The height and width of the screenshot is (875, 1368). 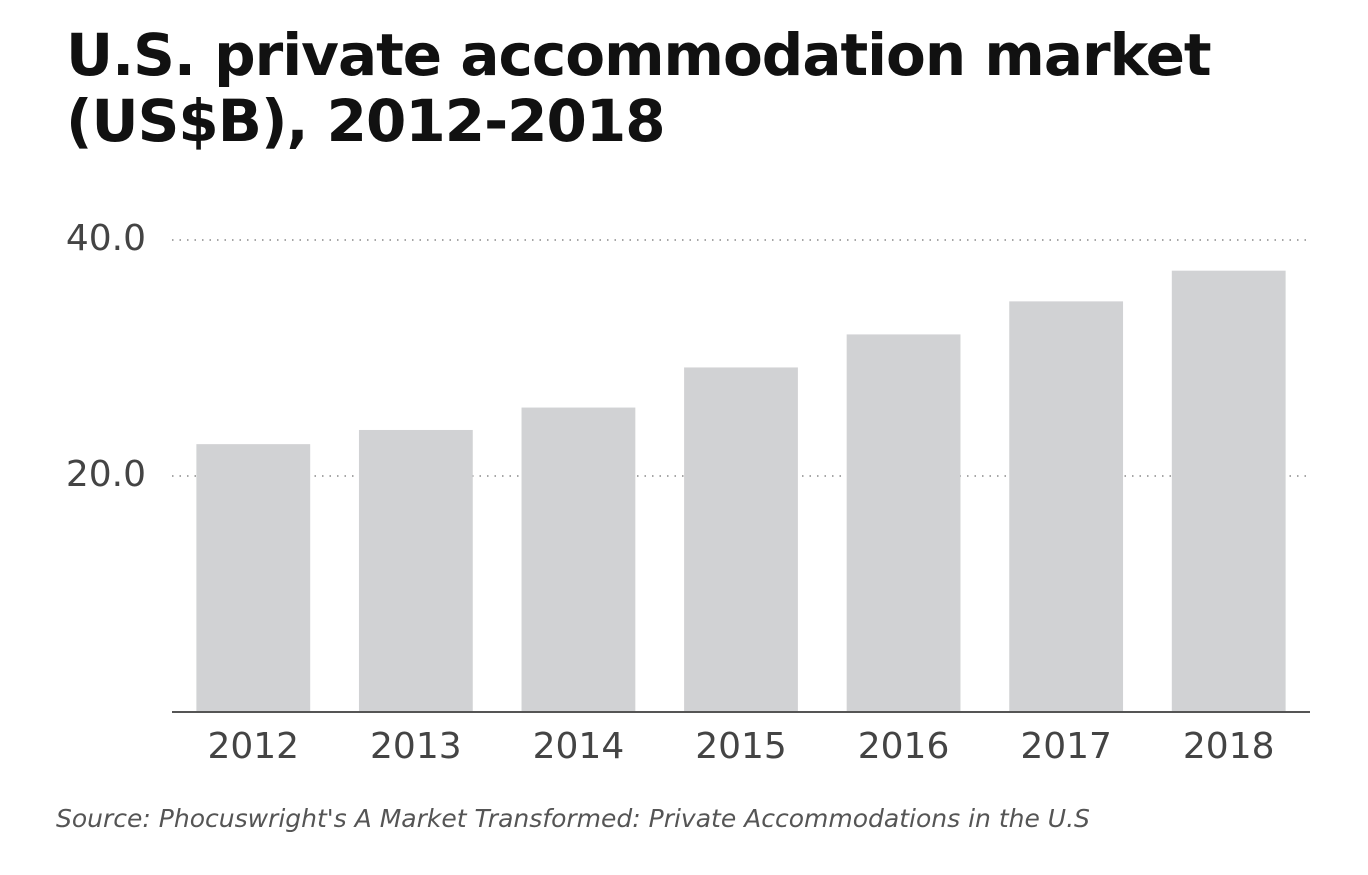 What do you see at coordinates (416, 746) in the screenshot?
I see `x-tick-label: 2013` at bounding box center [416, 746].